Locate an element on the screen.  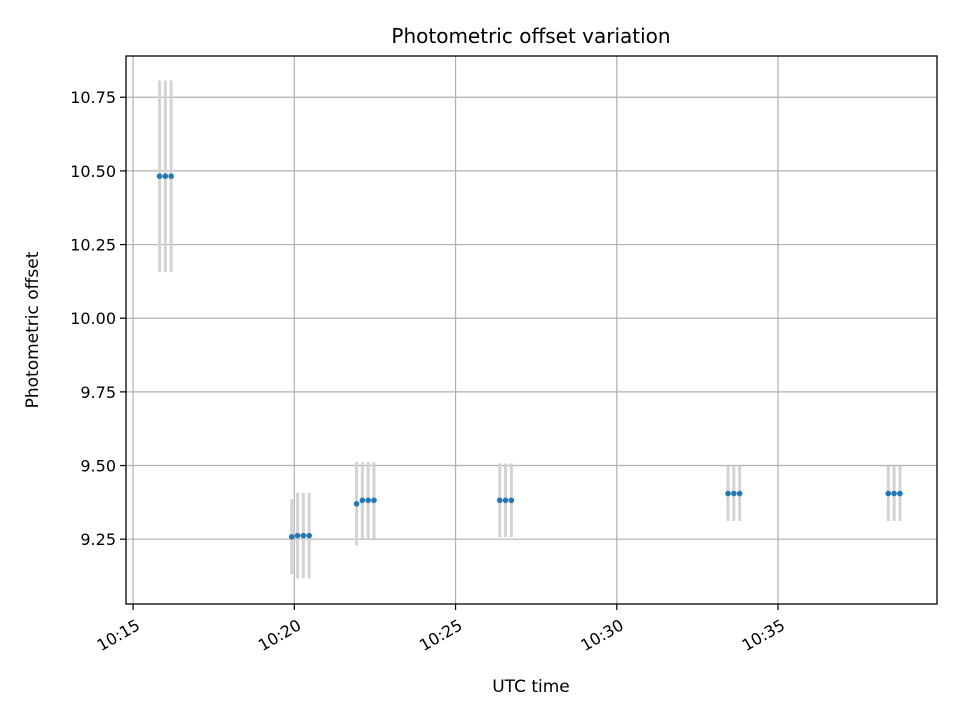
x-axis-title: UTC time is located at coordinates (531, 687).